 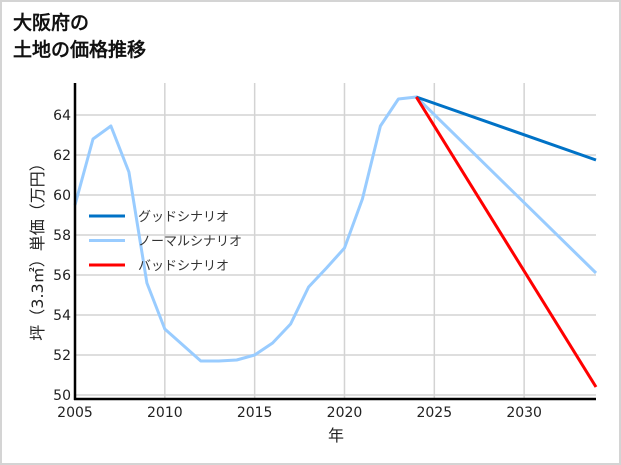 What do you see at coordinates (255, 413) in the screenshot?
I see `x-tick-label: 2015` at bounding box center [255, 413].